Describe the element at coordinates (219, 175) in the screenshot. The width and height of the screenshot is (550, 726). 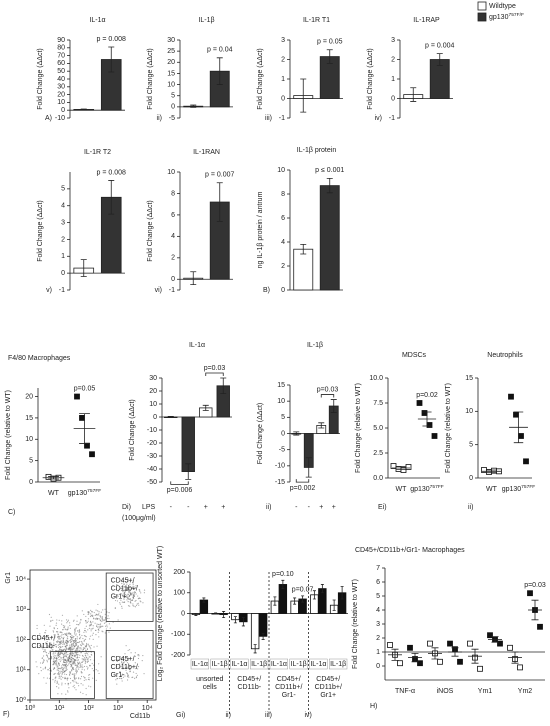
I see `p-value: p = 0.007` at that location.